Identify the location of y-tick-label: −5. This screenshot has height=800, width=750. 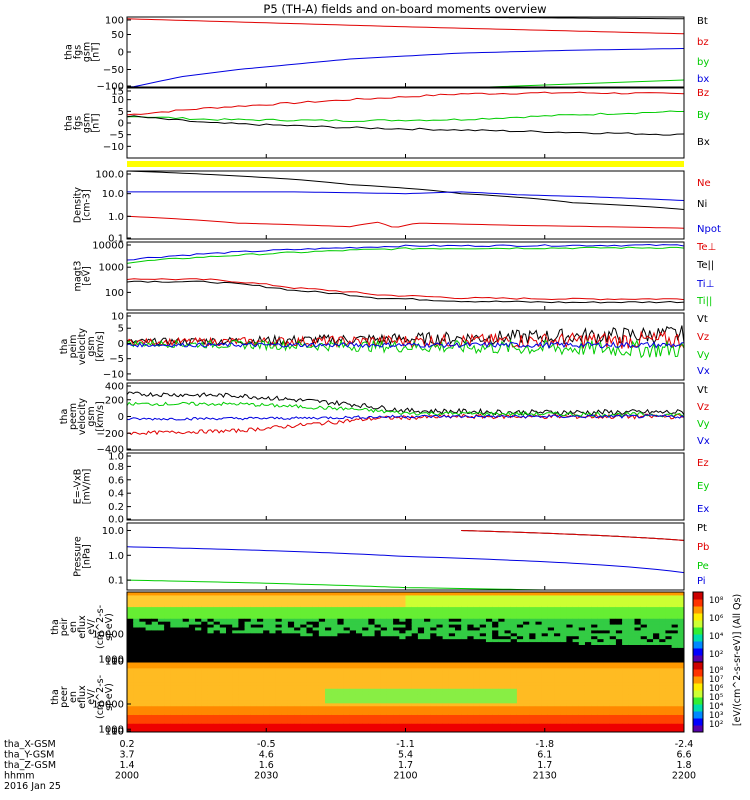
(116, 359).